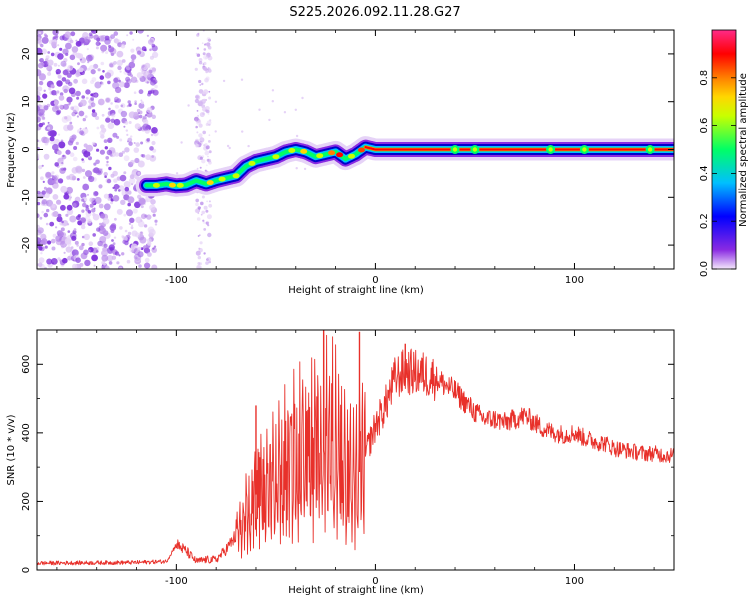 Image resolution: width=750 pixels, height=600 pixels. What do you see at coordinates (11, 150) in the screenshot?
I see `spectrogram-ylabel: Frequency (Hz)` at bounding box center [11, 150].